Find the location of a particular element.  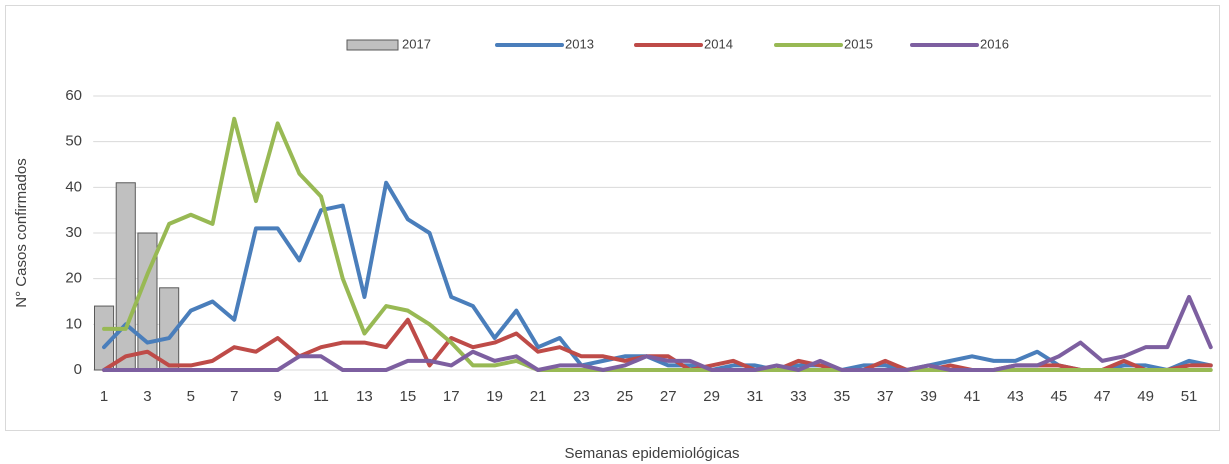

legend-label: 2017 is located at coordinates (416, 43).